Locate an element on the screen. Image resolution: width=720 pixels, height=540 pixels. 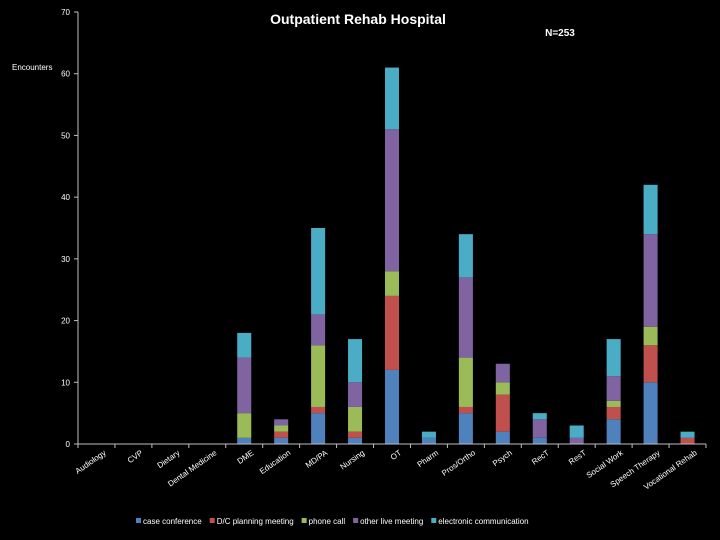
legend-label: case conference is located at coordinates (172, 521).